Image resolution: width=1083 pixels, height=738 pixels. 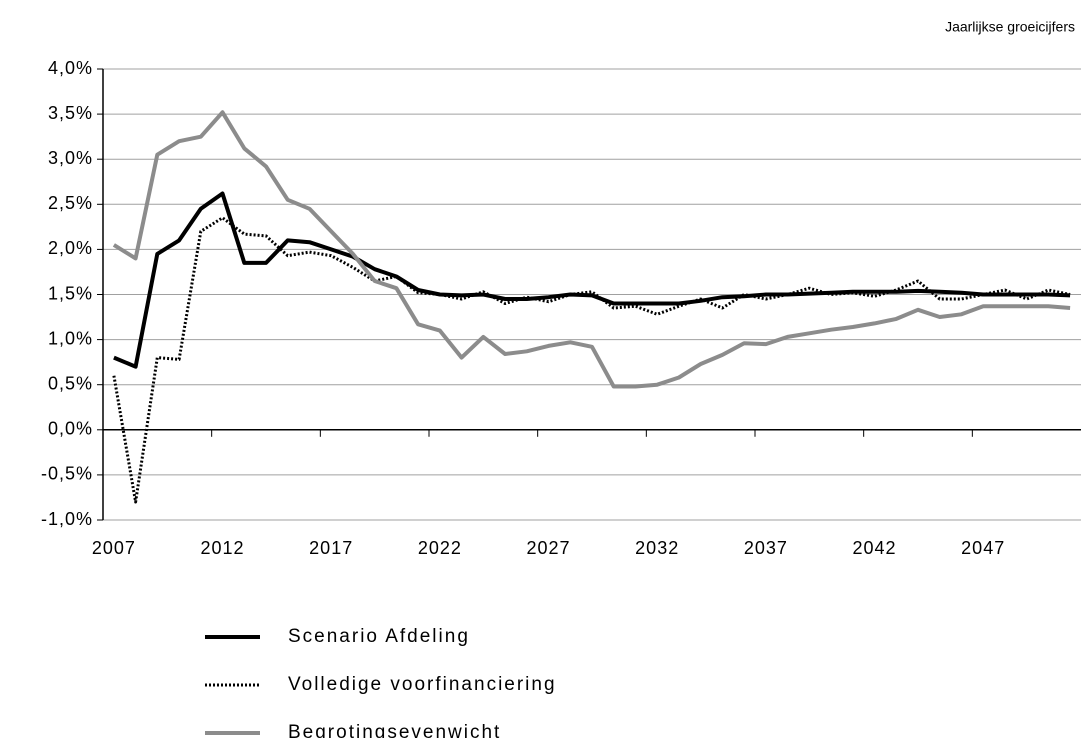 I want to click on x-tick-label: 2007, so click(x=114, y=548).